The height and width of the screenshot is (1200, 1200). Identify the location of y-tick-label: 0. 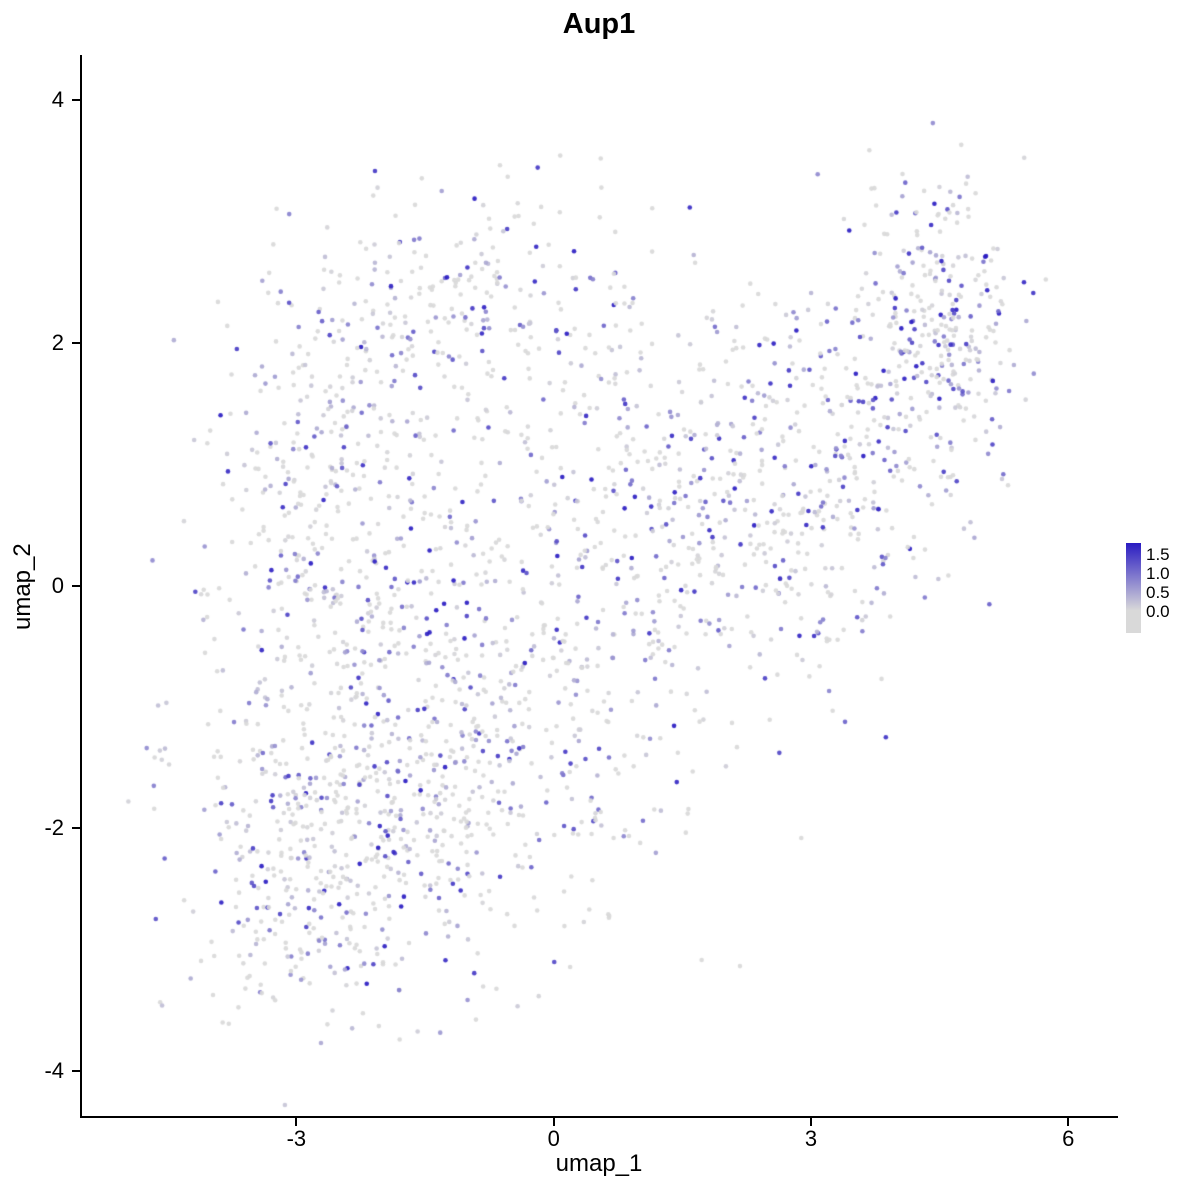
(57, 585).